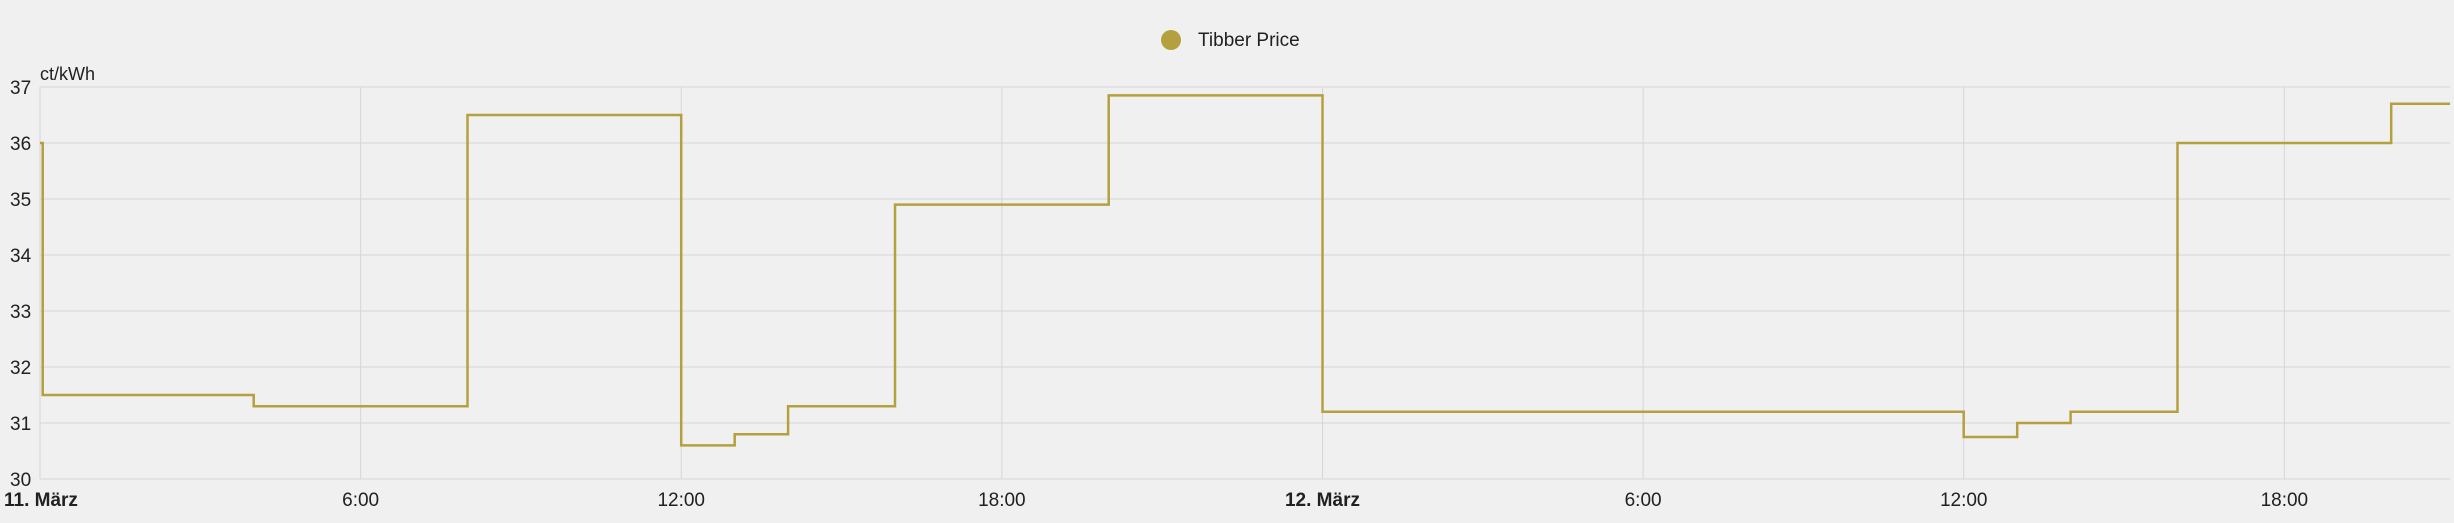 This screenshot has height=523, width=2454. I want to click on y-tick-label: 31, so click(20, 424).